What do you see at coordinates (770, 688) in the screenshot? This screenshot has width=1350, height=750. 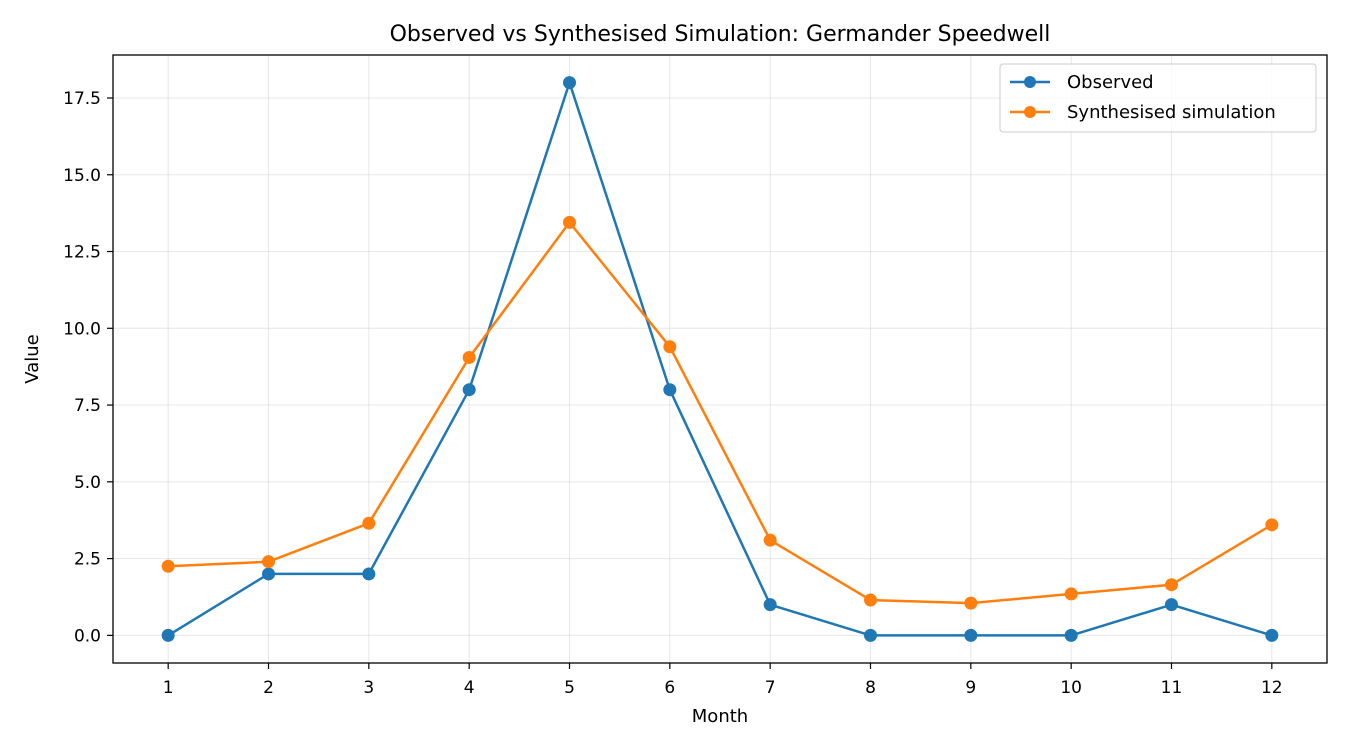 I see `x-tick-label: 7` at bounding box center [770, 688].